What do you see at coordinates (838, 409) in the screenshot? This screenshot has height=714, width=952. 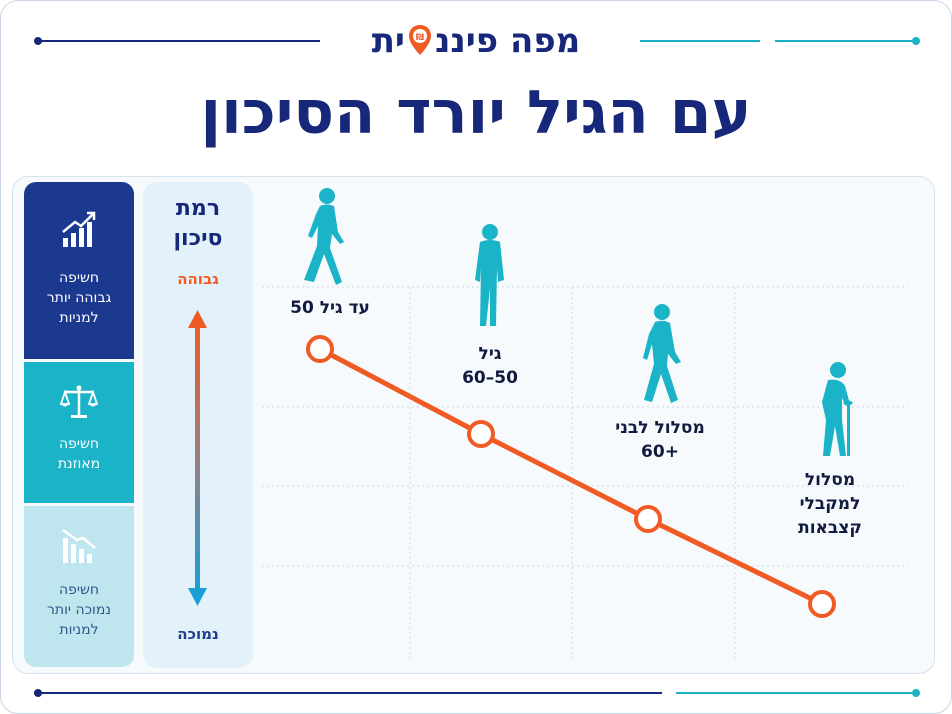 I see `elderly-person-cane-icon` at bounding box center [838, 409].